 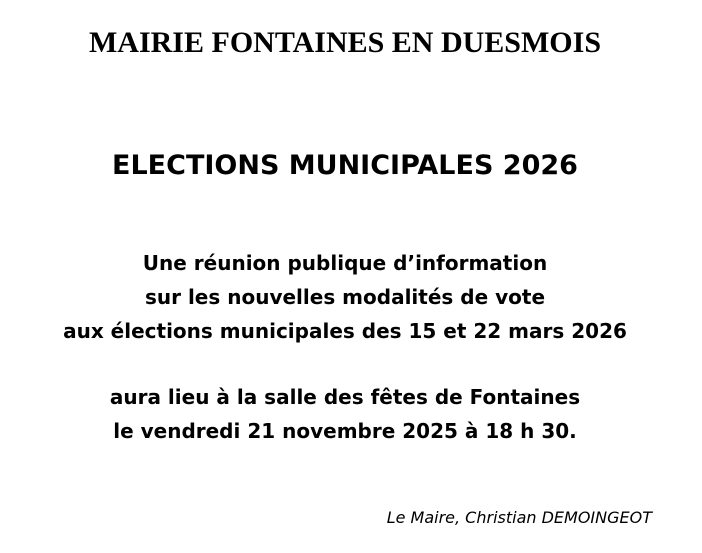 What do you see at coordinates (519, 517) in the screenshot?
I see `mayor-signature: Le Maire, Christian DEMOINGEOT` at bounding box center [519, 517].